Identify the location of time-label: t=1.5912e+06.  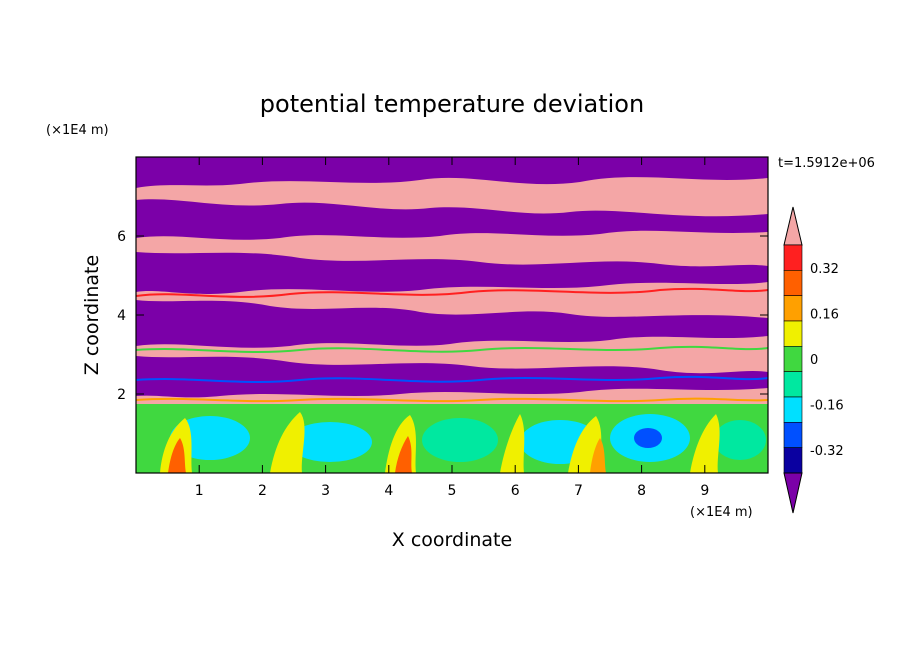
(826, 163).